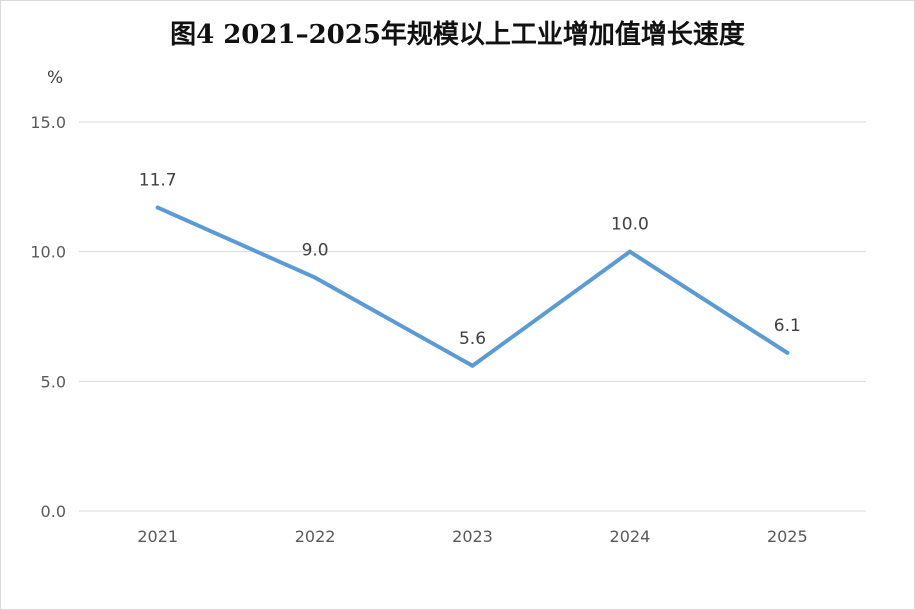 The width and height of the screenshot is (915, 610). Describe the element at coordinates (48, 252) in the screenshot. I see `y-tick-label-2: 10.0` at that location.